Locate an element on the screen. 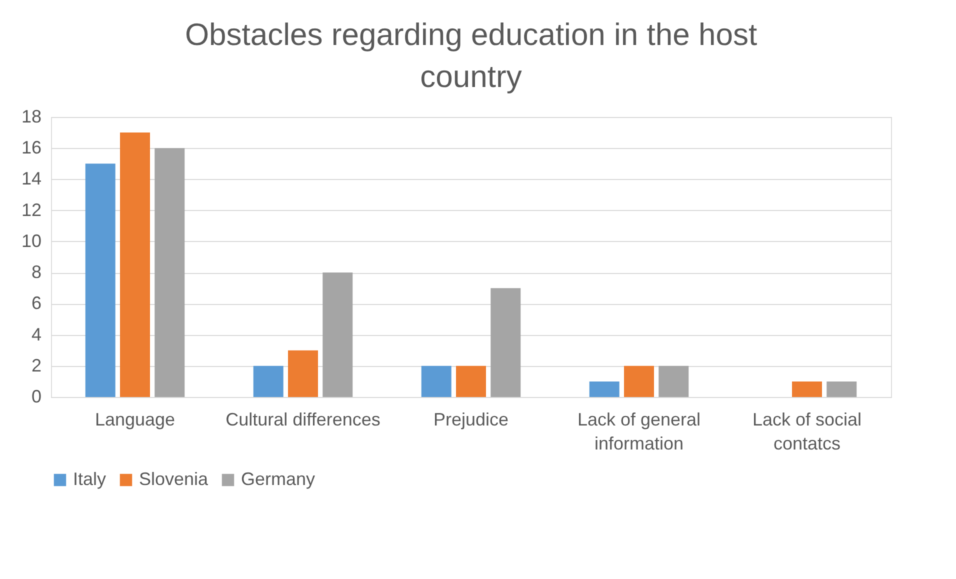  legend-label: Slovenia is located at coordinates (174, 479).